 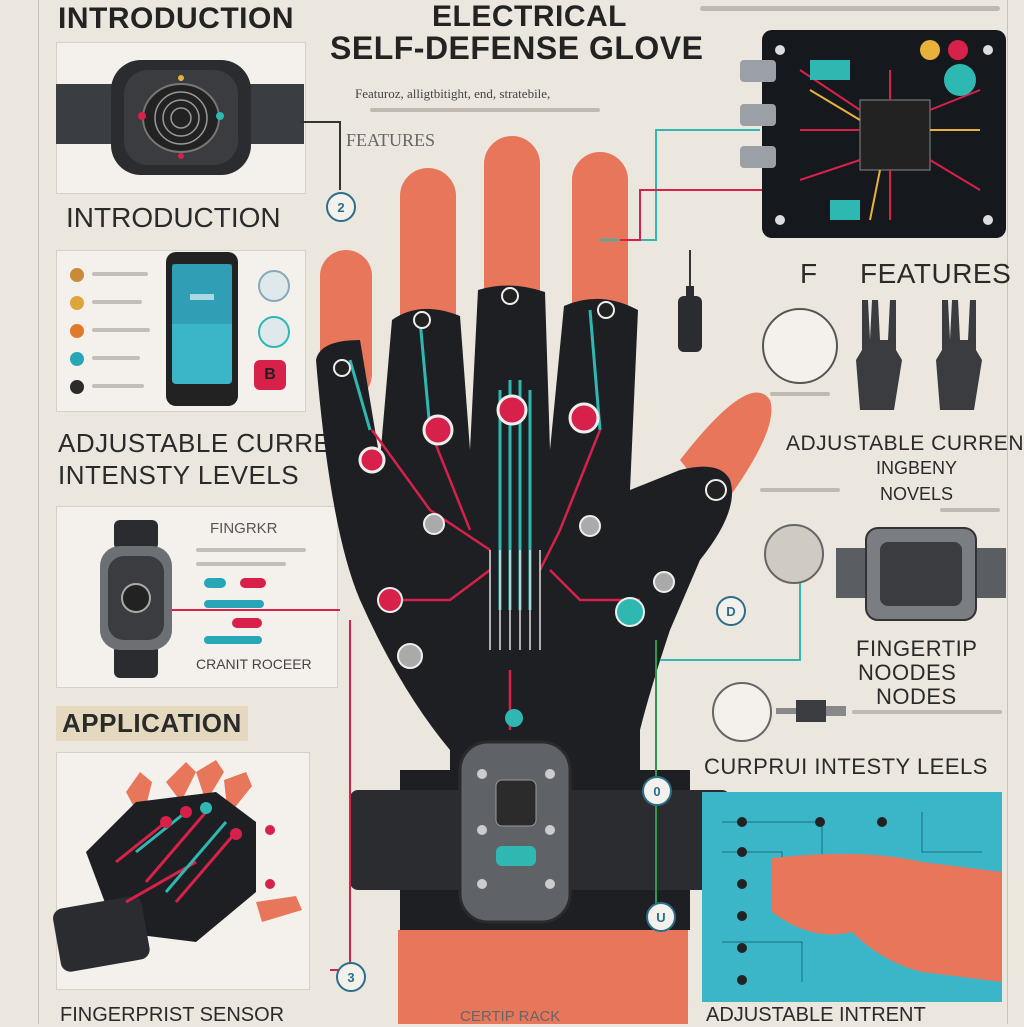 What do you see at coordinates (391, 140) in the screenshot?
I see `features-small-label: FEATURES` at bounding box center [391, 140].